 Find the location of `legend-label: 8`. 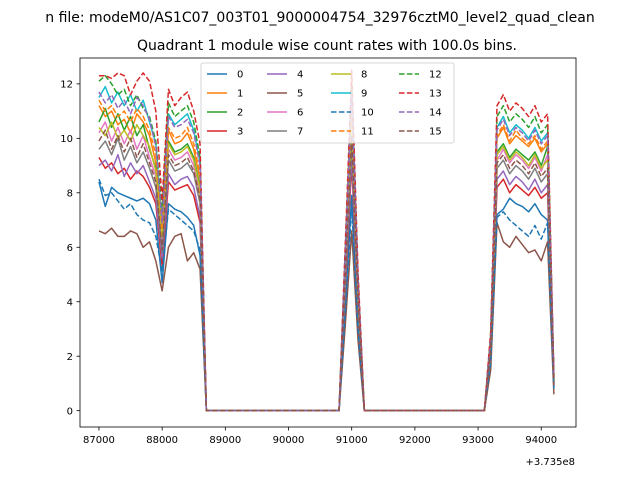

legend-label: 8 is located at coordinates (364, 75).